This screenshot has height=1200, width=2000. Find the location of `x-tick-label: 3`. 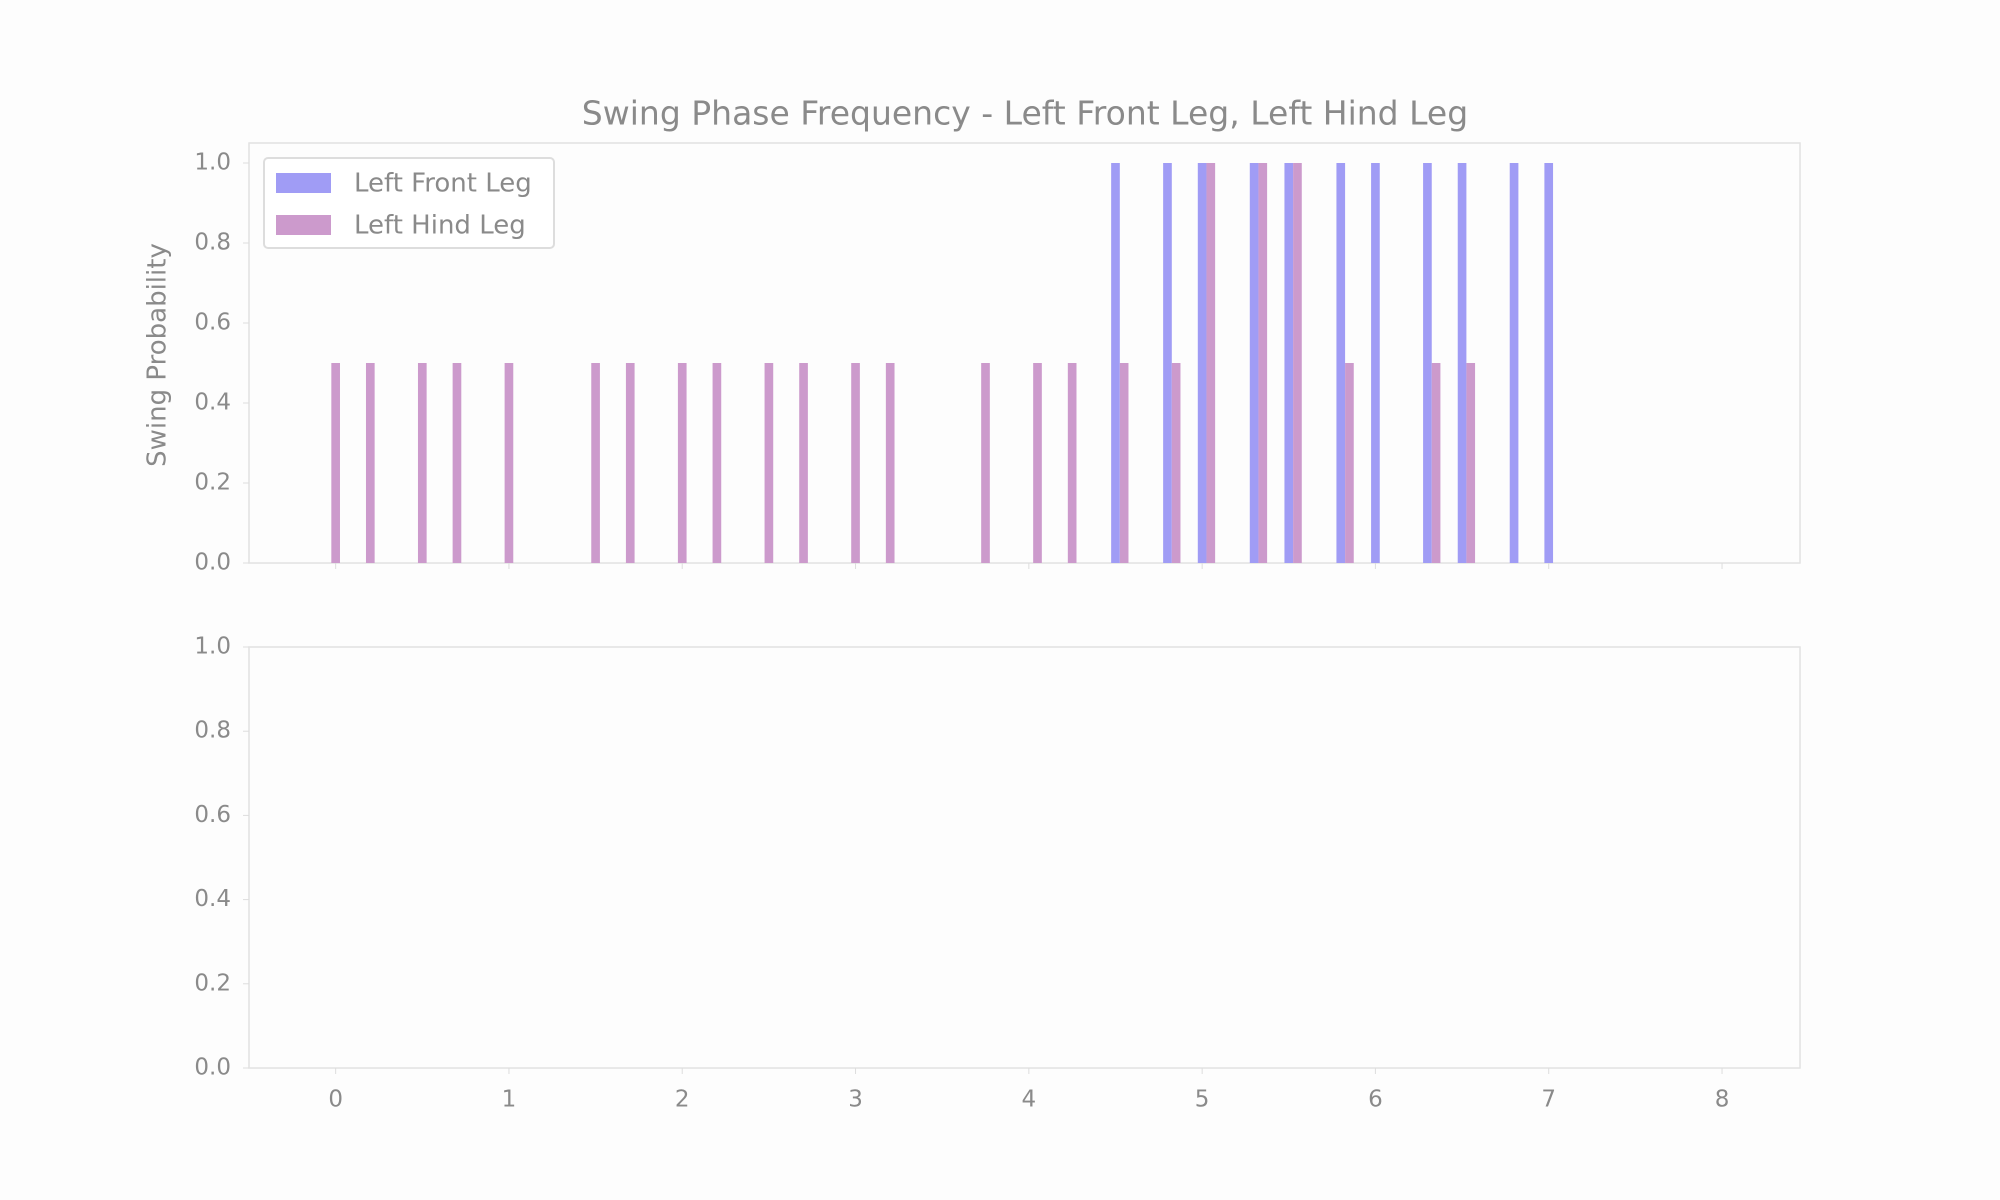

x-tick-label: 3 is located at coordinates (855, 1100).